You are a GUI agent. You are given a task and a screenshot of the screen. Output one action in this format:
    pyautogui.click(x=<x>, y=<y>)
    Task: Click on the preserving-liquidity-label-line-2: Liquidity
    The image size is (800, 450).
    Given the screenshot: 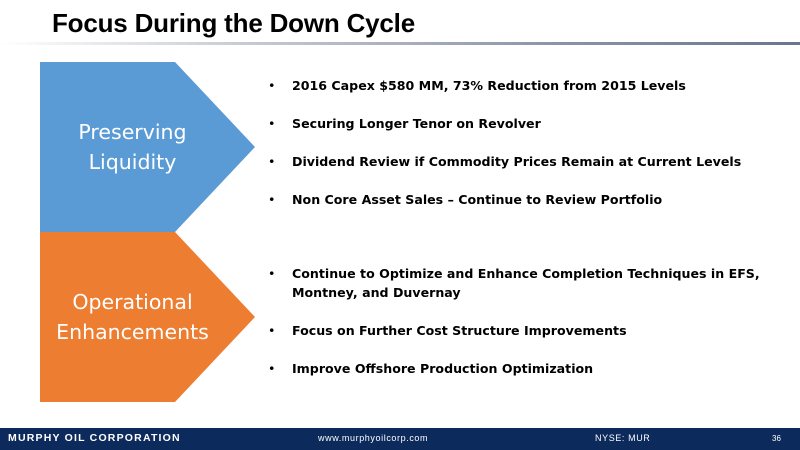 What is the action you would take?
    pyautogui.click(x=132, y=162)
    